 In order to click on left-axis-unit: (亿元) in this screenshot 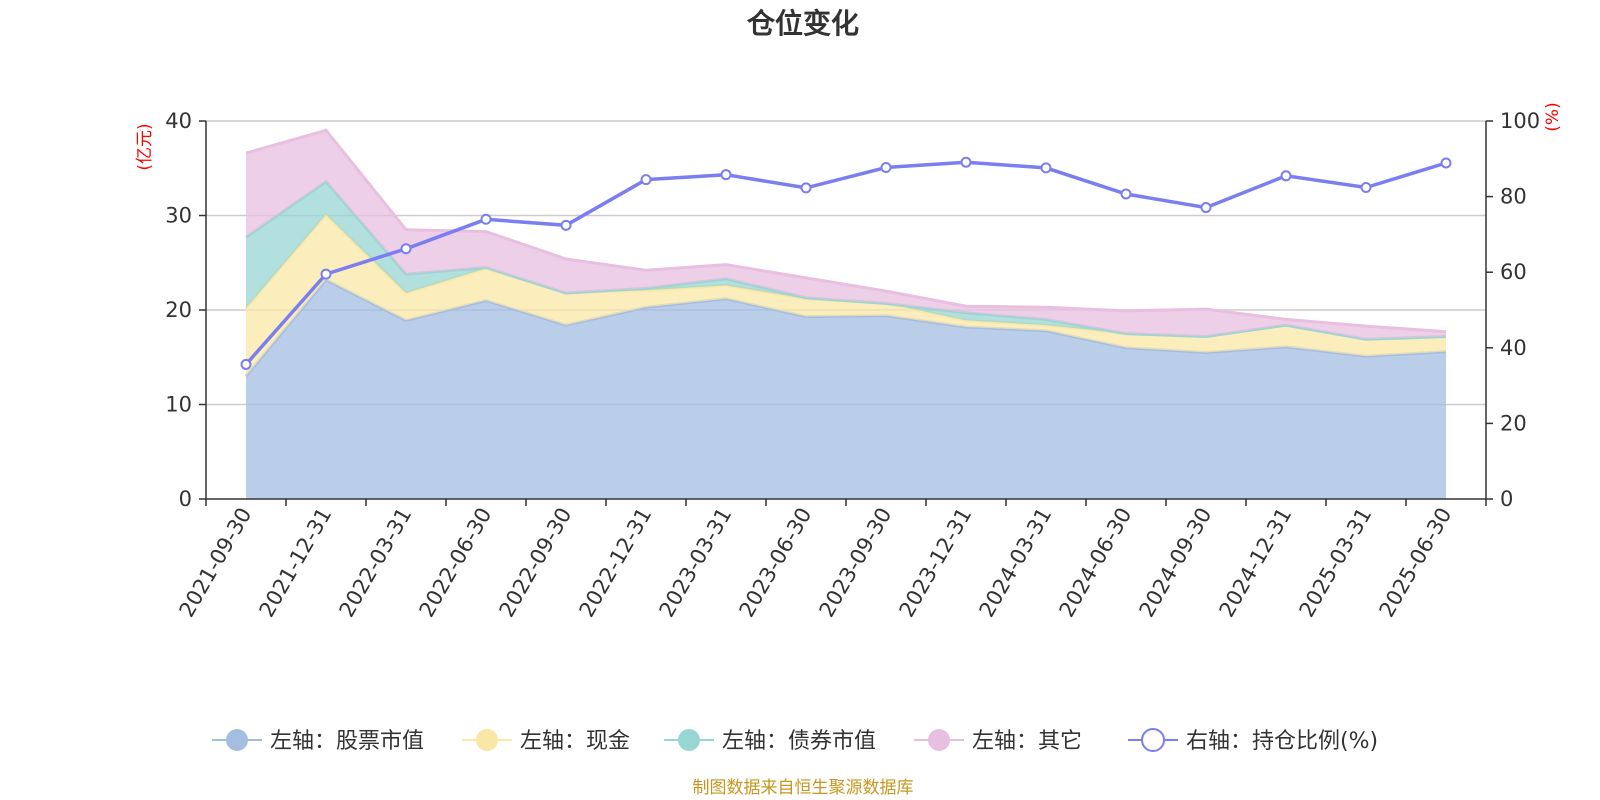, I will do `click(145, 146)`.